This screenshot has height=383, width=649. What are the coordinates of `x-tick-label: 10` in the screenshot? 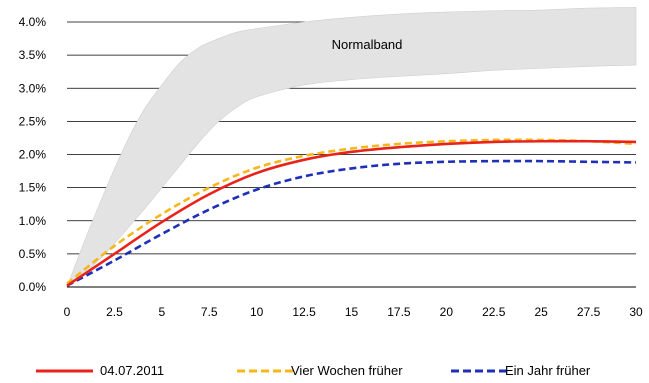 It's located at (257, 312).